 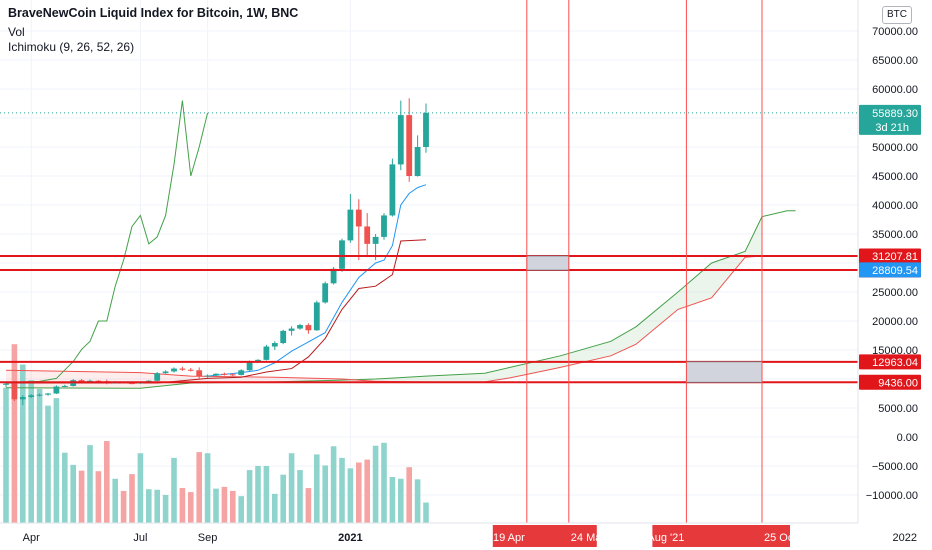 I want to click on currency-badge: BTC, so click(x=897, y=15).